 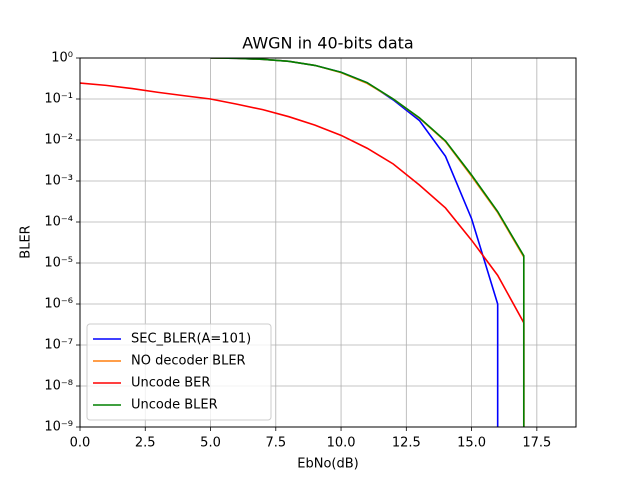 I want to click on y-tick-label: 10⁻⁵, so click(x=58, y=263).